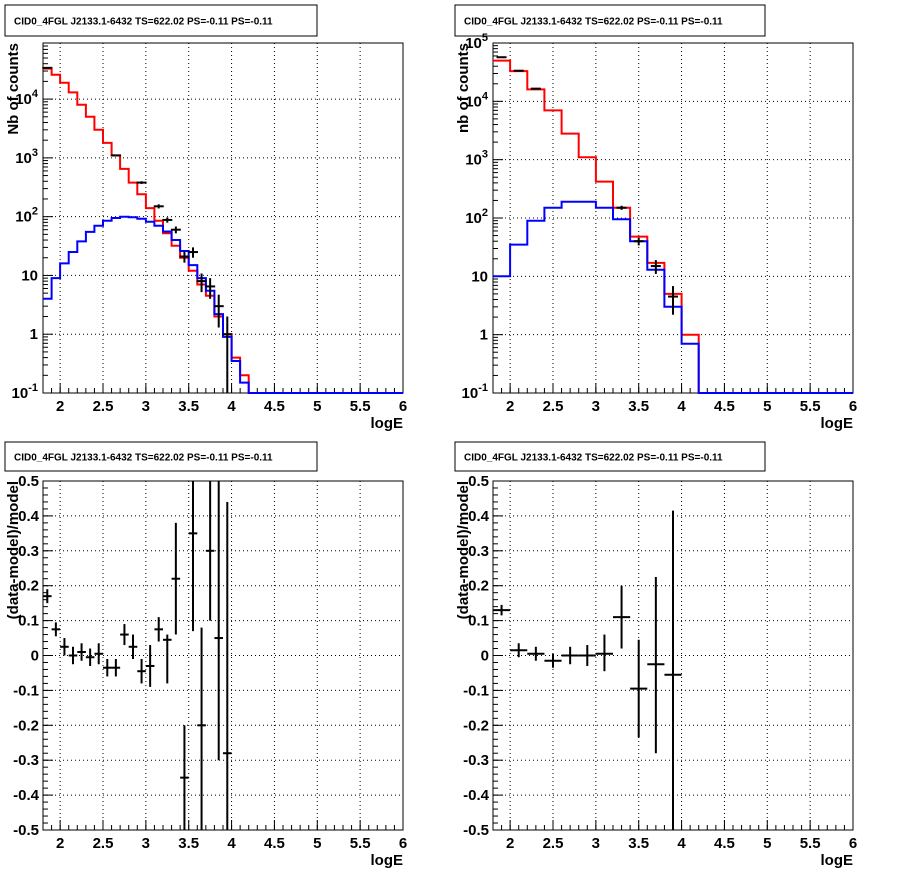 This screenshot has height=875, width=898. I want to click on y-axis-label: nb of counts, so click(463, 88).